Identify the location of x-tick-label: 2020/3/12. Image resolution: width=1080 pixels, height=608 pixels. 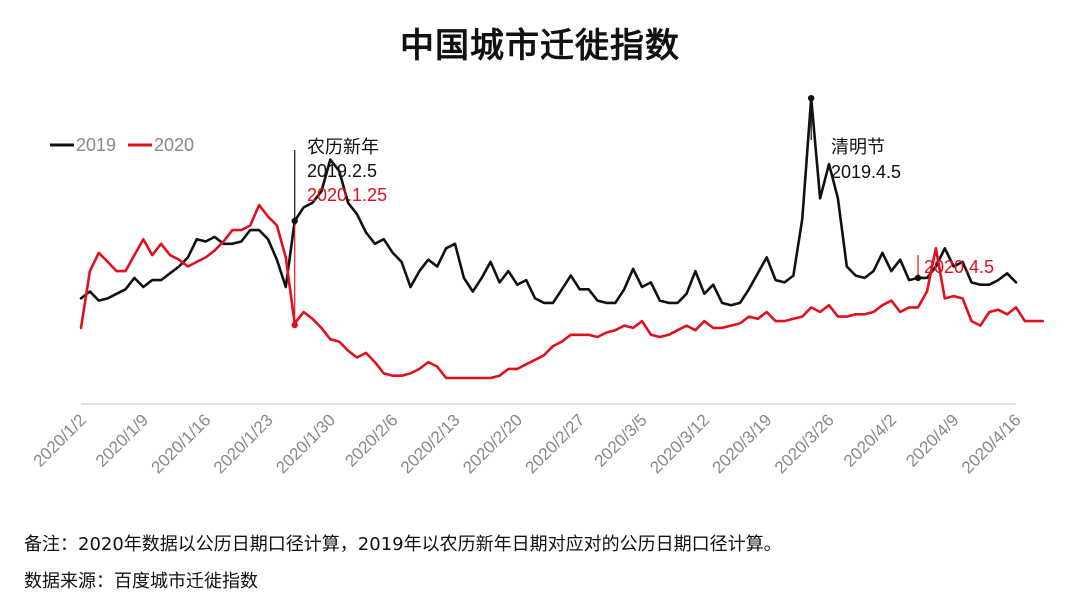
(679, 443).